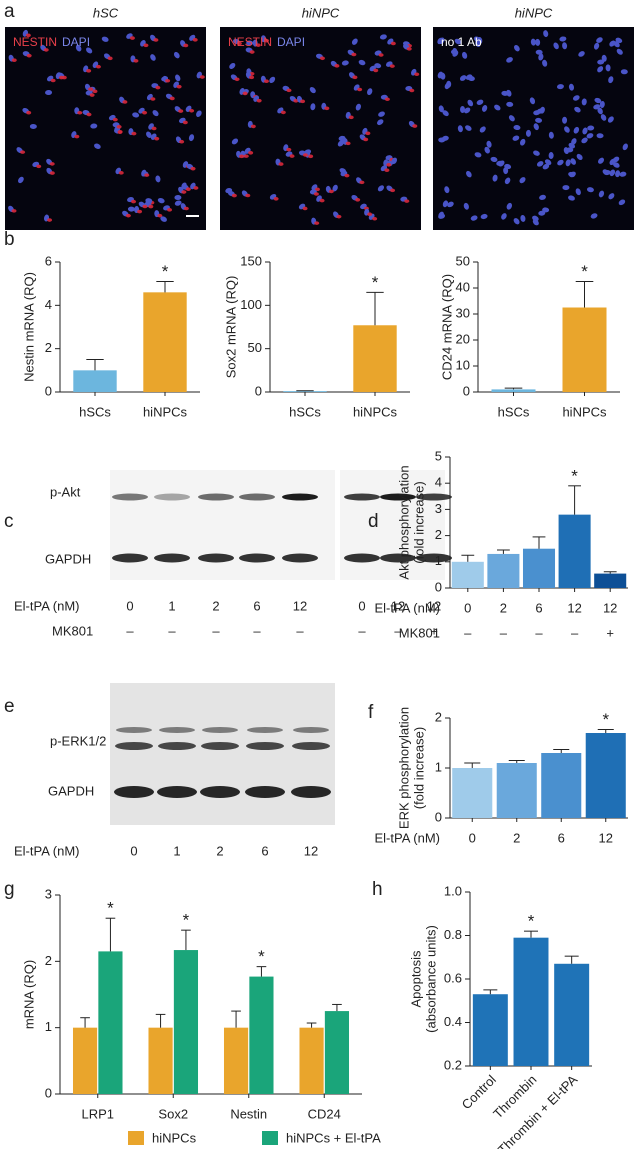  Describe the element at coordinates (408, 607) in the screenshot. I see `x-axis-label: El-tPA (nM)` at that location.